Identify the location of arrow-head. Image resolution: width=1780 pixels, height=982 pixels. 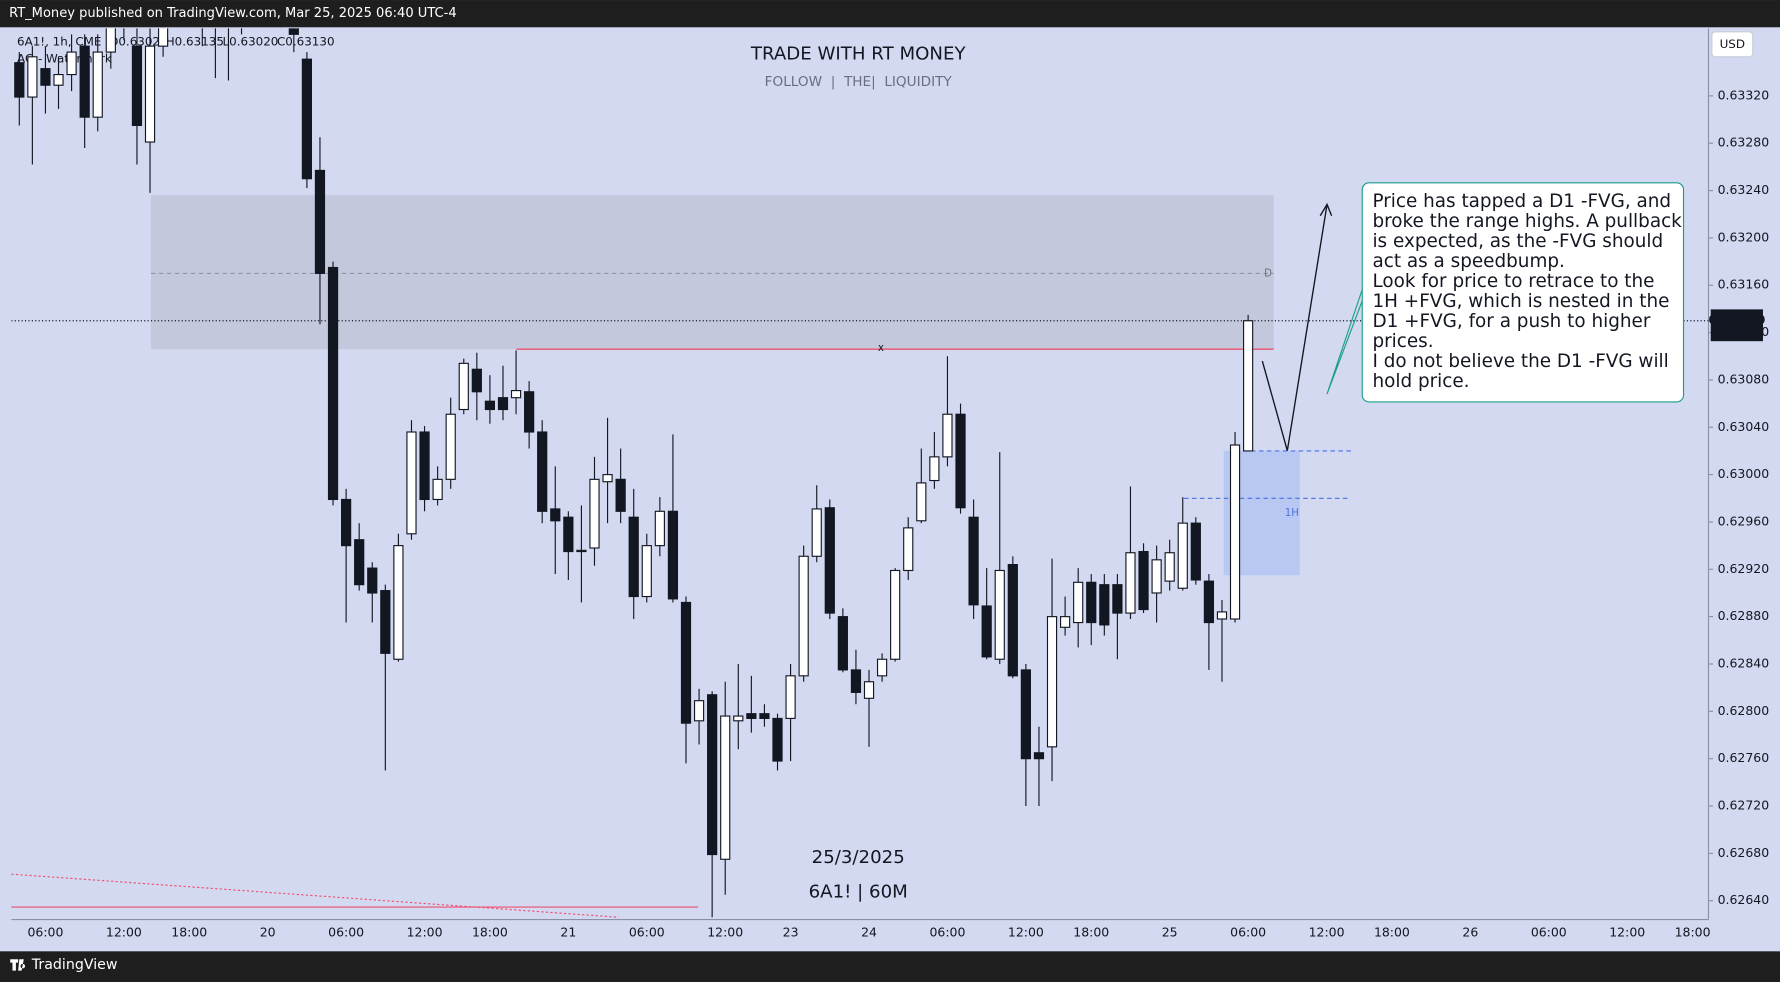
(1326, 209).